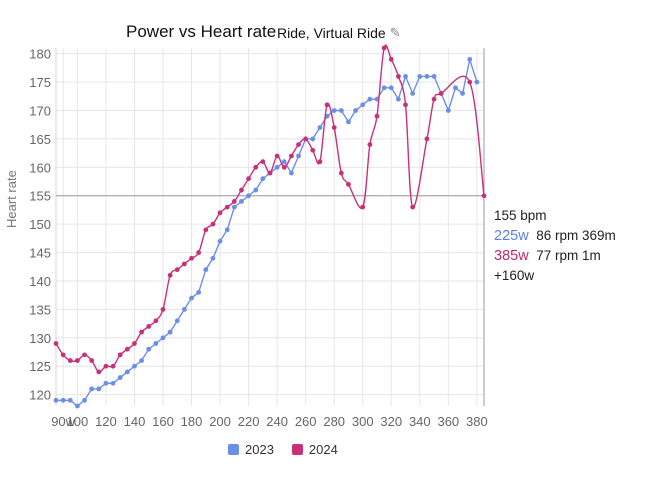 This screenshot has width=646, height=499. Describe the element at coordinates (334, 421) in the screenshot. I see `x-tick-label: 280` at that location.